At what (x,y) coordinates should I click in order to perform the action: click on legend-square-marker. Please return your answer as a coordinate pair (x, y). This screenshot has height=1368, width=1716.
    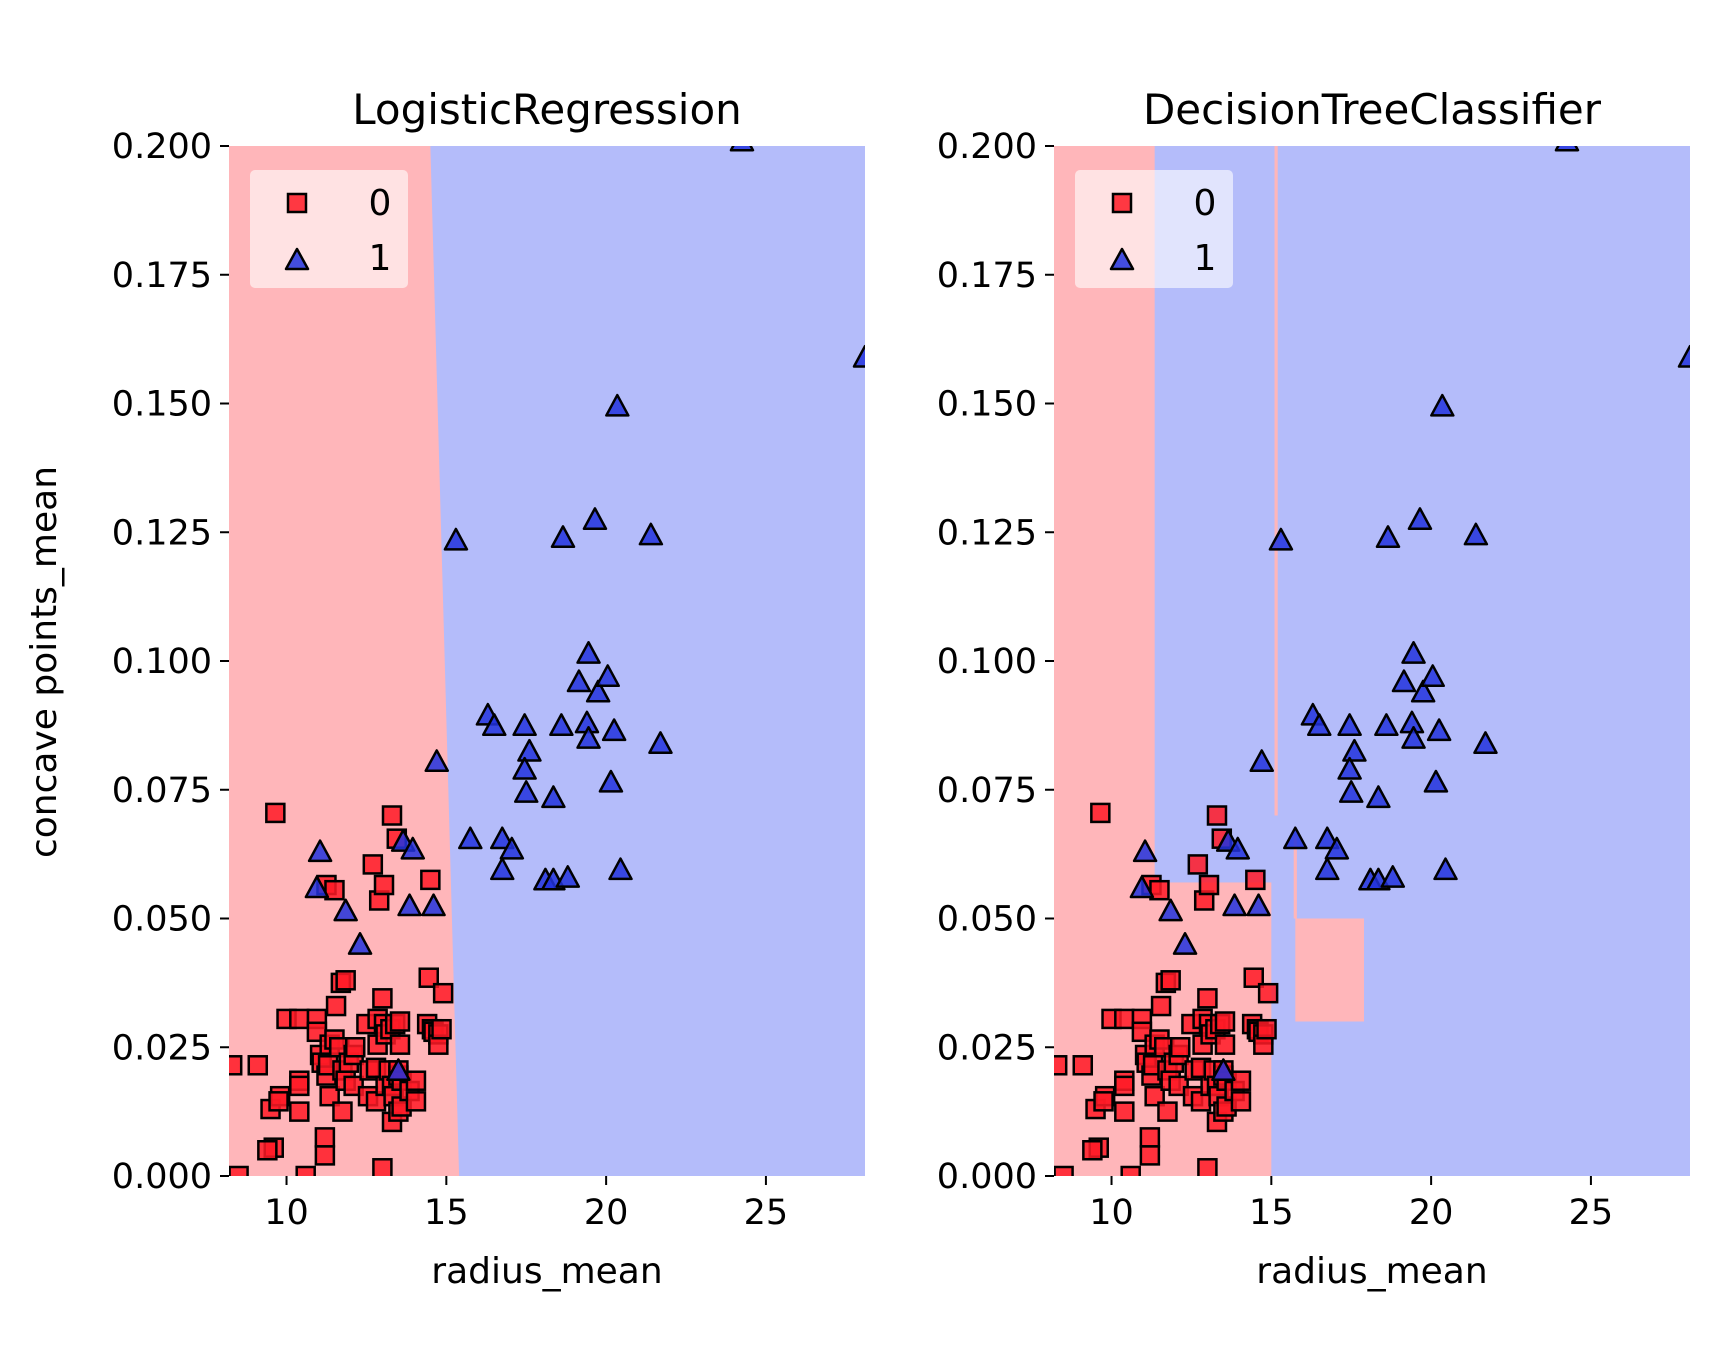
    Looking at the image, I should click on (297, 203).